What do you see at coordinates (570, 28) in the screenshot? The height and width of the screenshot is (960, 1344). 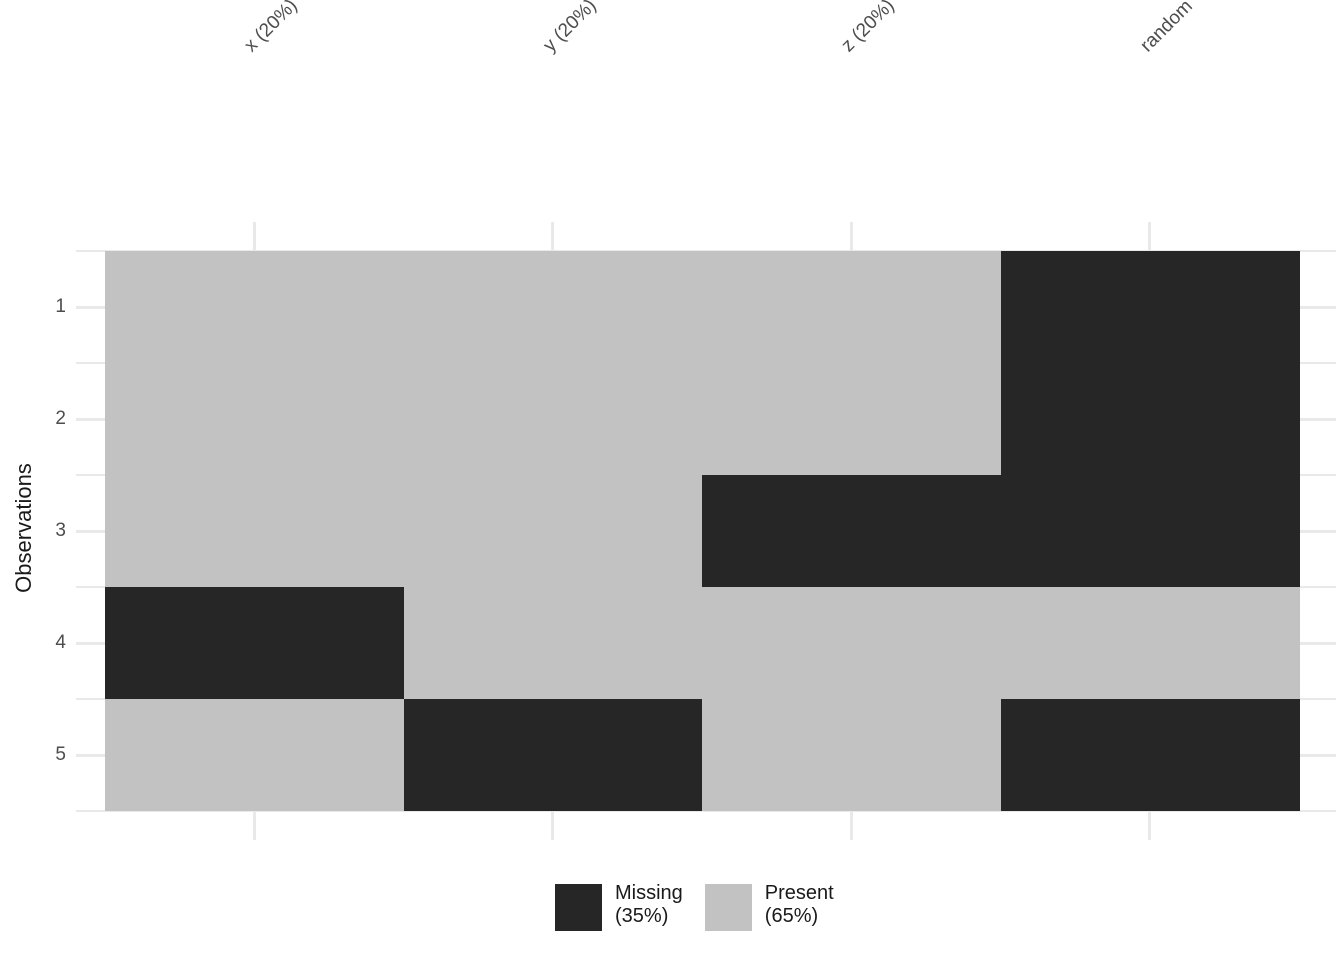 I see `column-label: y (20%)` at bounding box center [570, 28].